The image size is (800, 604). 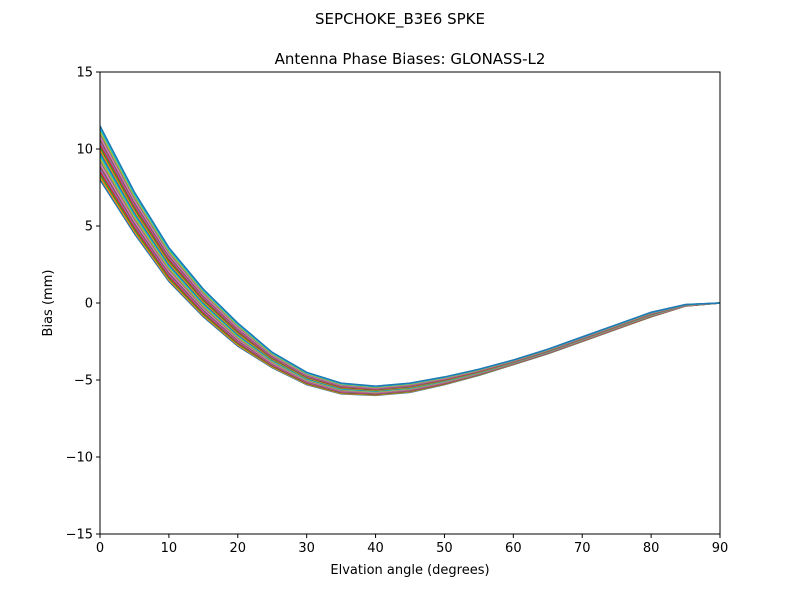 I want to click on x-tick-label: 70, so click(x=582, y=548).